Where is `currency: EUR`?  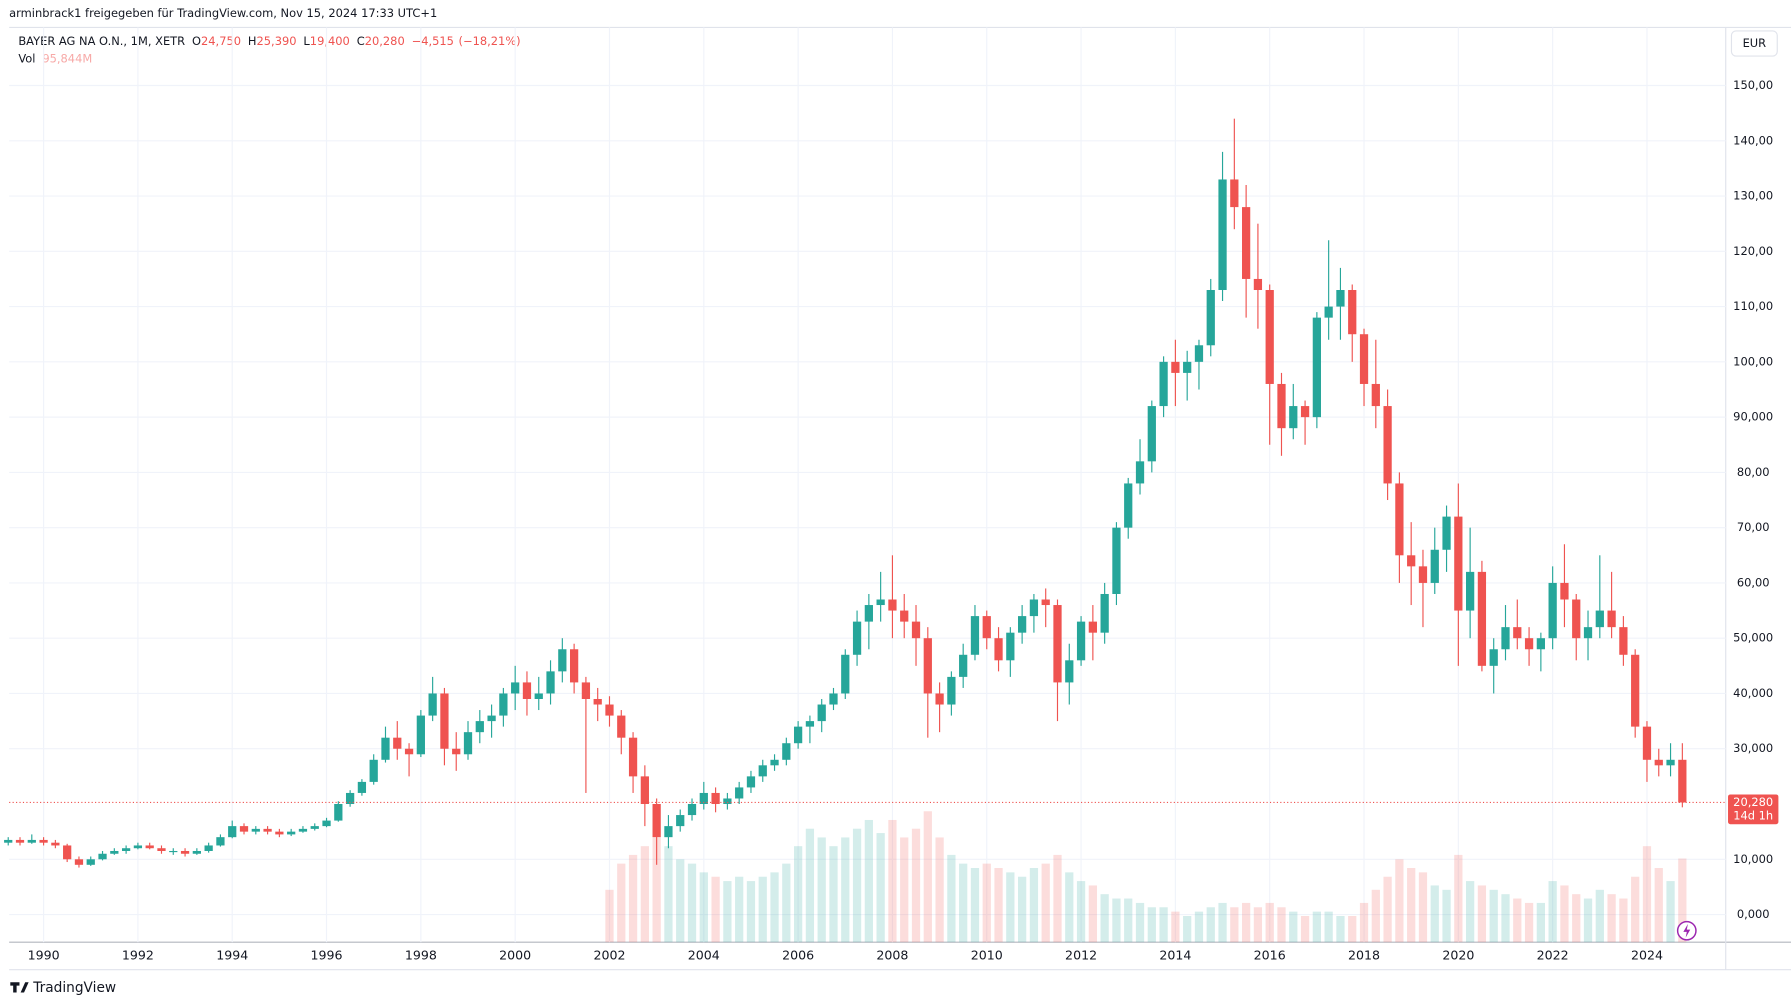 currency: EUR is located at coordinates (1755, 43).